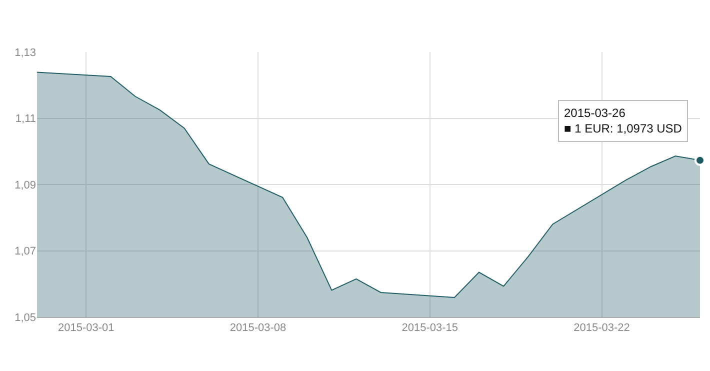 This screenshot has width=710, height=371. I want to click on x-tick-label: 2015-03-15, so click(430, 328).